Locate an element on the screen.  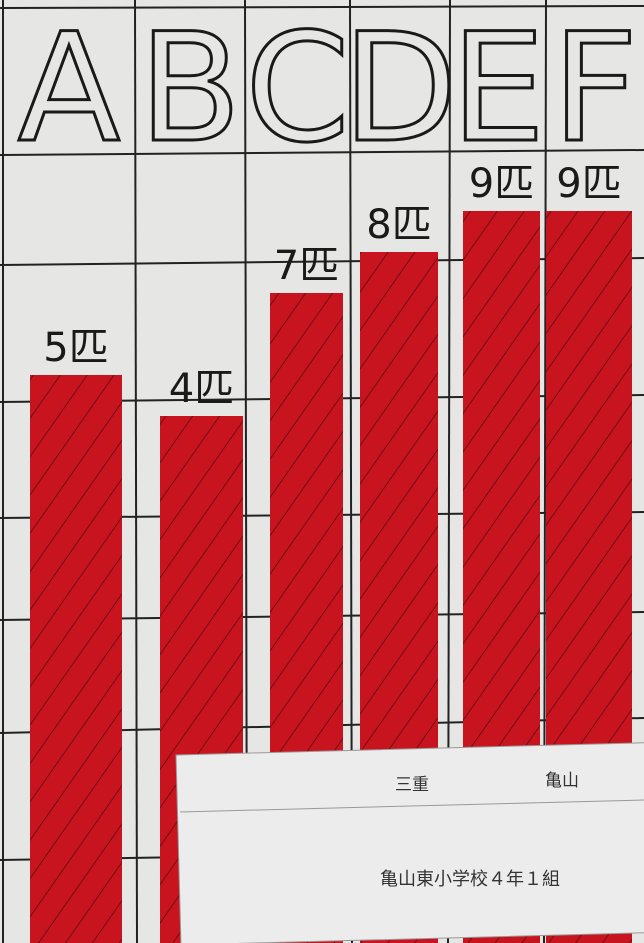
sheet-rule is located at coordinates (411, 806).